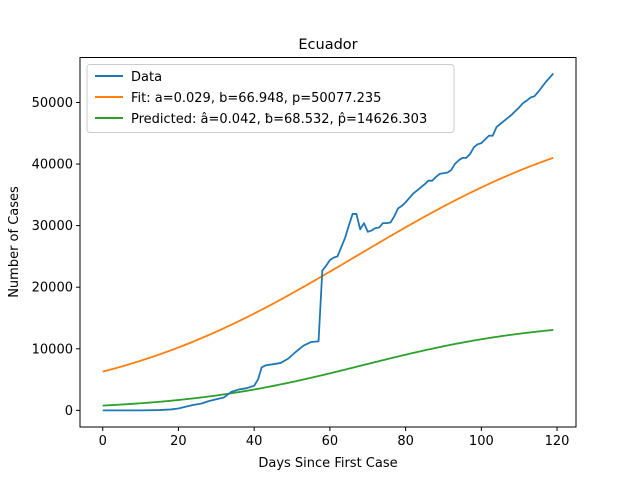 This screenshot has width=640, height=480. I want to click on y-axis-ticks: 0 10000 20000 30000 40000 50000, so click(56, 257).